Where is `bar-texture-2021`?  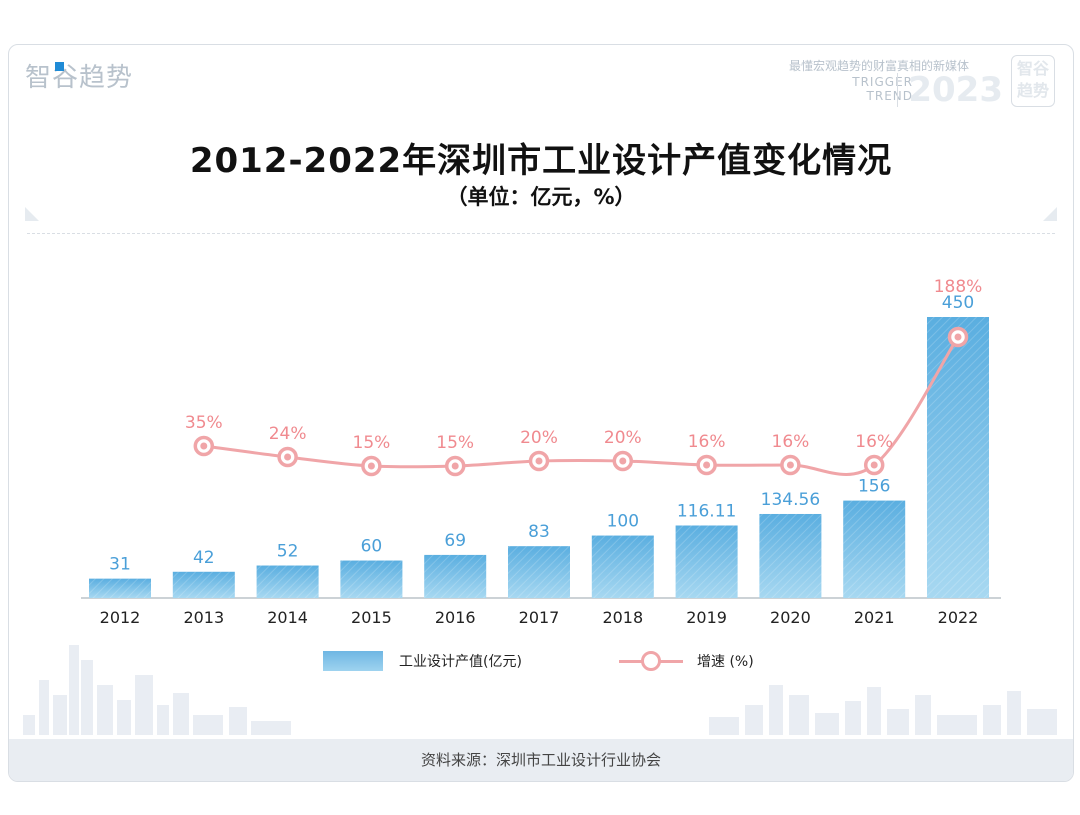
bar-texture-2021 is located at coordinates (874, 549).